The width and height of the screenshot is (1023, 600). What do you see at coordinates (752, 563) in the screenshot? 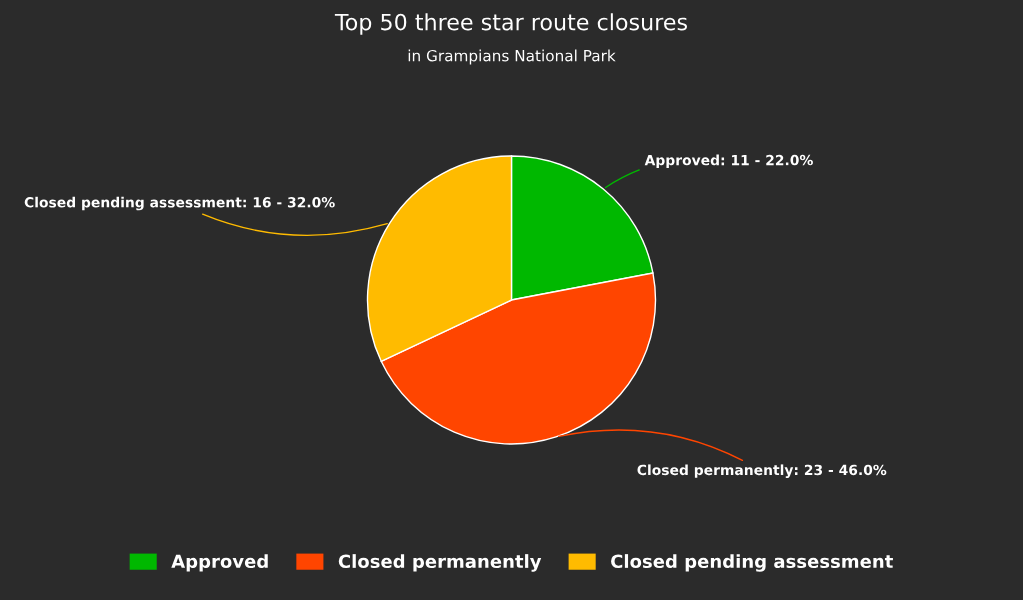
I see `legend-label: Closed pending assessment` at bounding box center [752, 563].